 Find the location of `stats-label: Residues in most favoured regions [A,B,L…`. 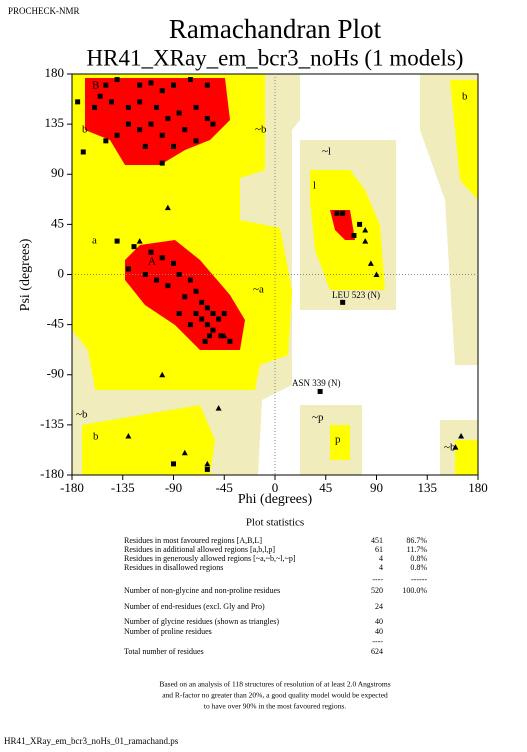

stats-label: Residues in most favoured regions [A,B,L… is located at coordinates (193, 540).